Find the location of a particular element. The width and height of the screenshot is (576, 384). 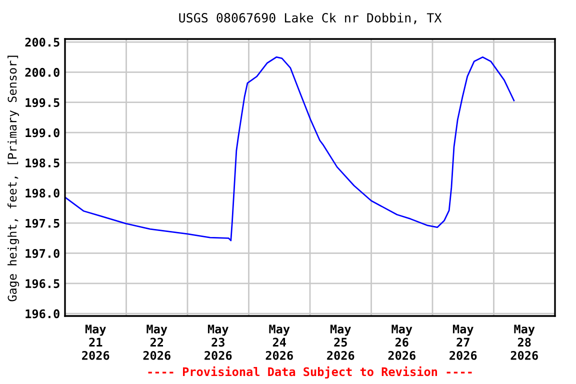

y-tick-label: 200.5 is located at coordinates (42, 42).